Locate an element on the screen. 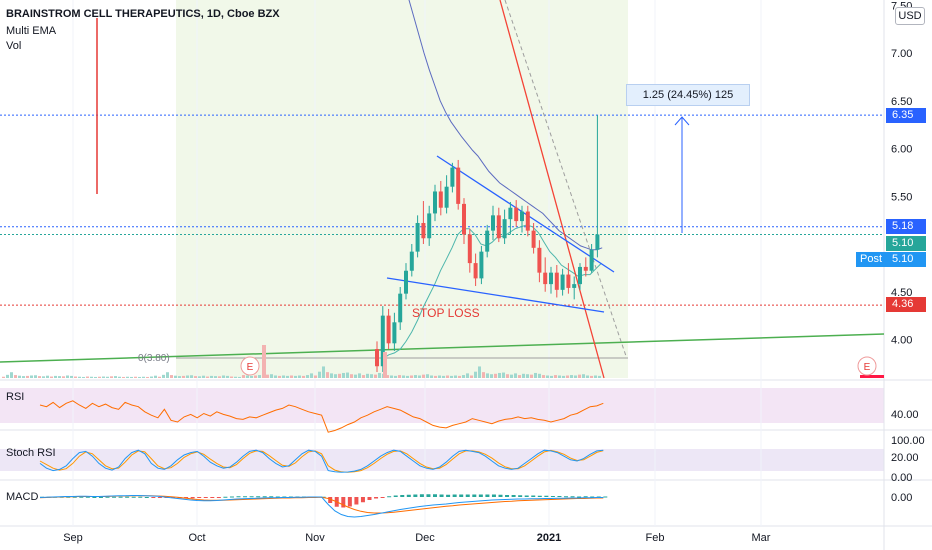 This screenshot has height=550, width=932. currency-button: USD is located at coordinates (910, 16).